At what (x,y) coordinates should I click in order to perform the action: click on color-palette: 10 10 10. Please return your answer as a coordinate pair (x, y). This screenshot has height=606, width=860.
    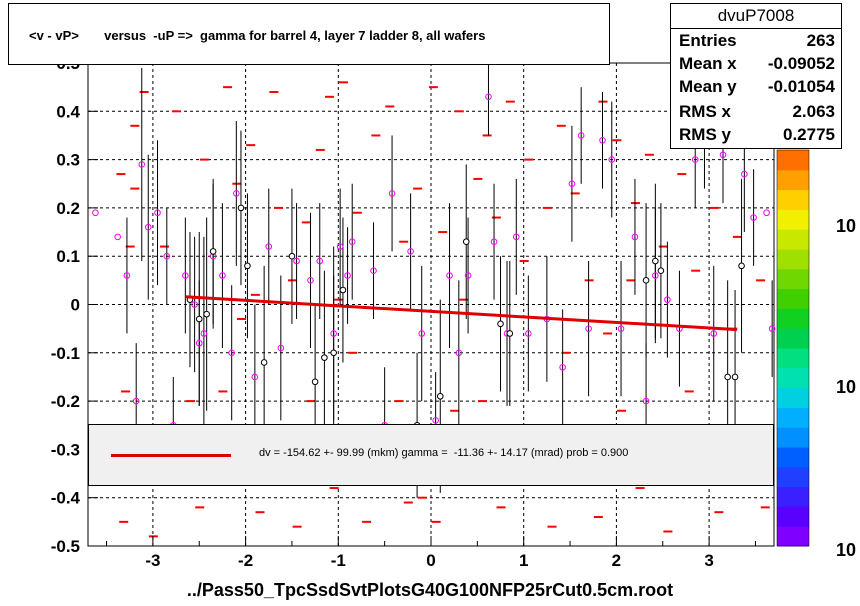
    Looking at the image, I should click on (816, 354).